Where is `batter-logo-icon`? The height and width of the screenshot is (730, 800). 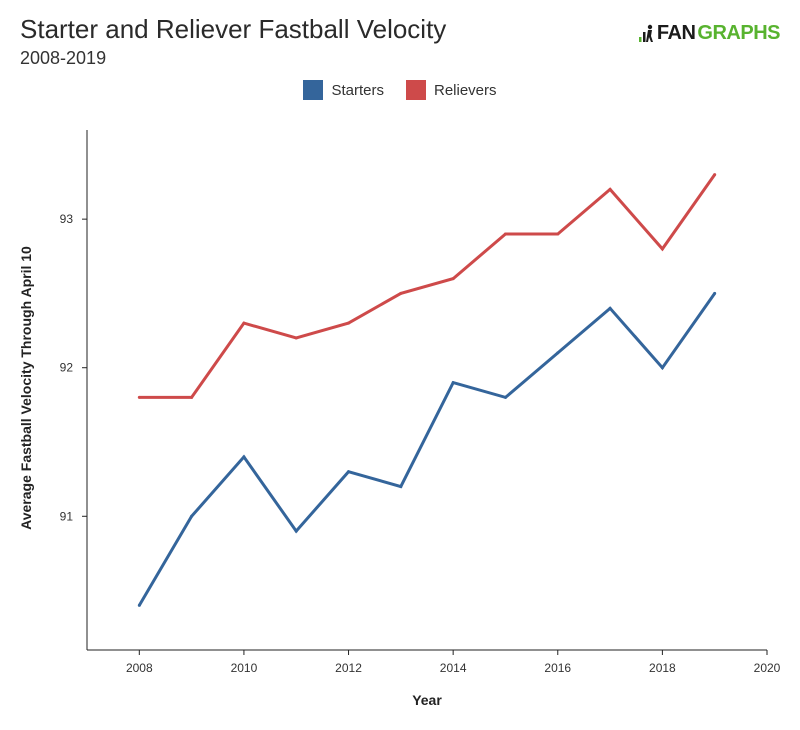
batter-logo-icon is located at coordinates (646, 34).